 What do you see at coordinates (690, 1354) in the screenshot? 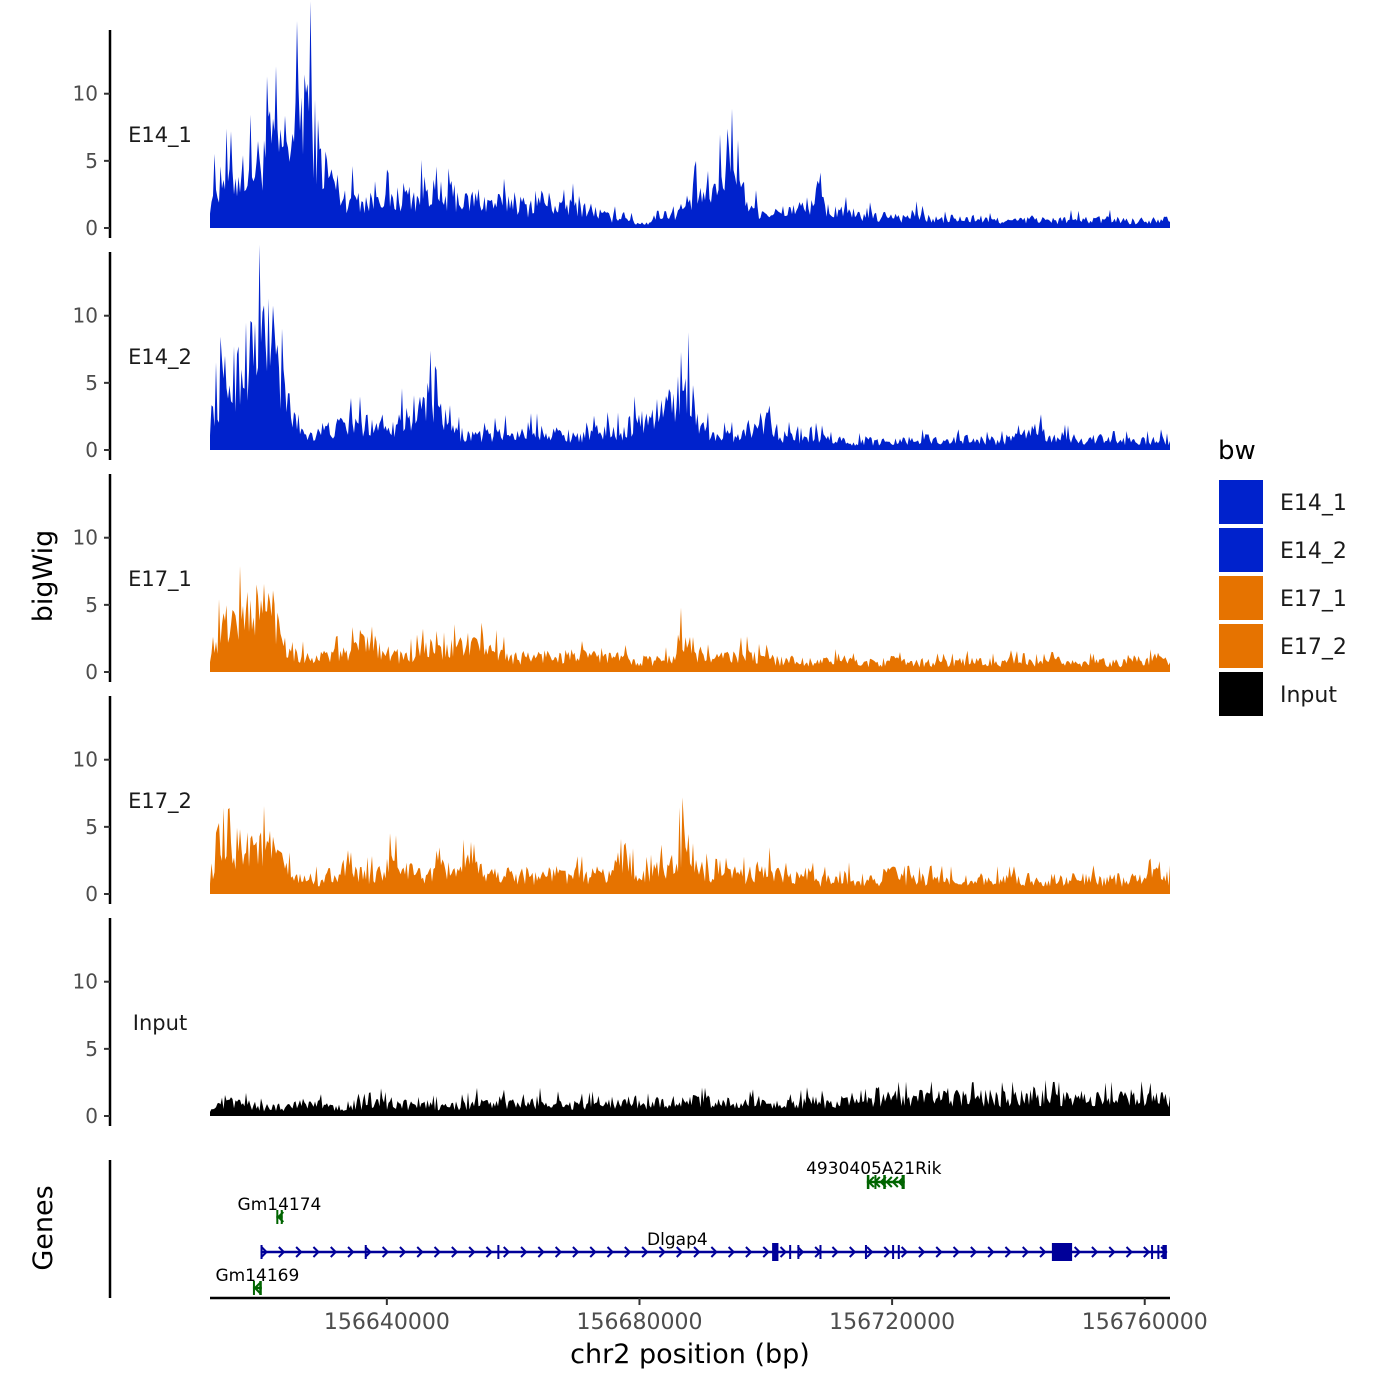
I see `x-axis-title: chr2 position (bp)` at bounding box center [690, 1354].